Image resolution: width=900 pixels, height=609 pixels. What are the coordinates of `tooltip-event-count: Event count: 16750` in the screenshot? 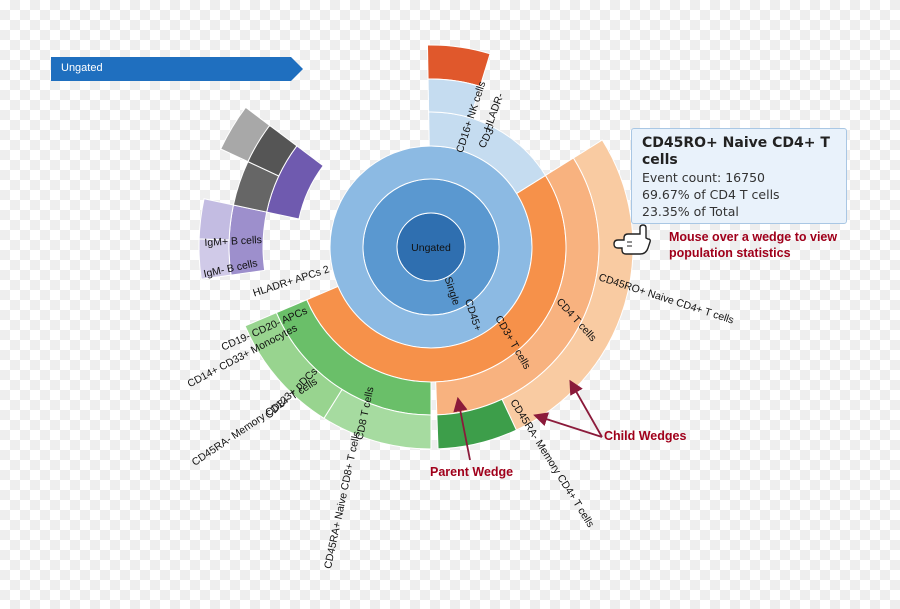 It's located at (703, 177).